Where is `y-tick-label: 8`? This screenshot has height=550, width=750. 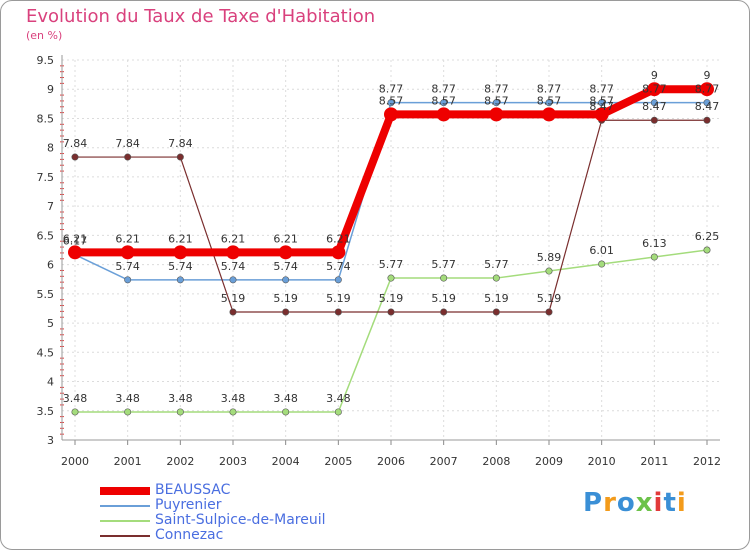
y-tick-label: 8 is located at coordinates (50, 148).